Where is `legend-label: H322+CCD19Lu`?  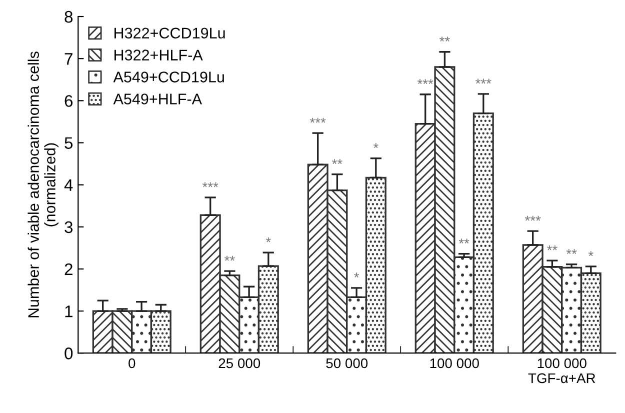
legend-label: H322+CCD19Lu is located at coordinates (169, 33).